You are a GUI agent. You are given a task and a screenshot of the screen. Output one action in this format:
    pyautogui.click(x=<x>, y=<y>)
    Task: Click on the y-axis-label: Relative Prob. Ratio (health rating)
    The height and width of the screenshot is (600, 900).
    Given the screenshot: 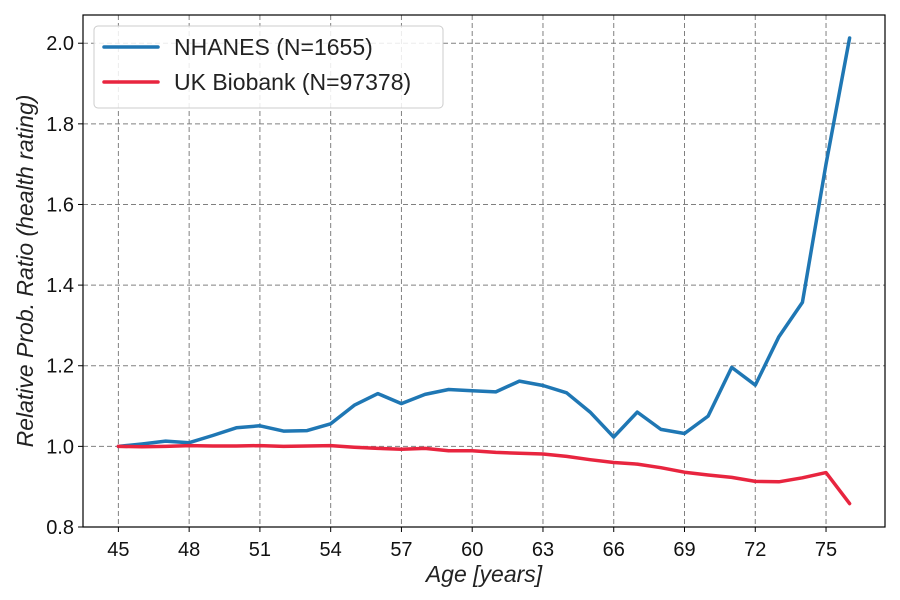 What is the action you would take?
    pyautogui.click(x=25, y=271)
    